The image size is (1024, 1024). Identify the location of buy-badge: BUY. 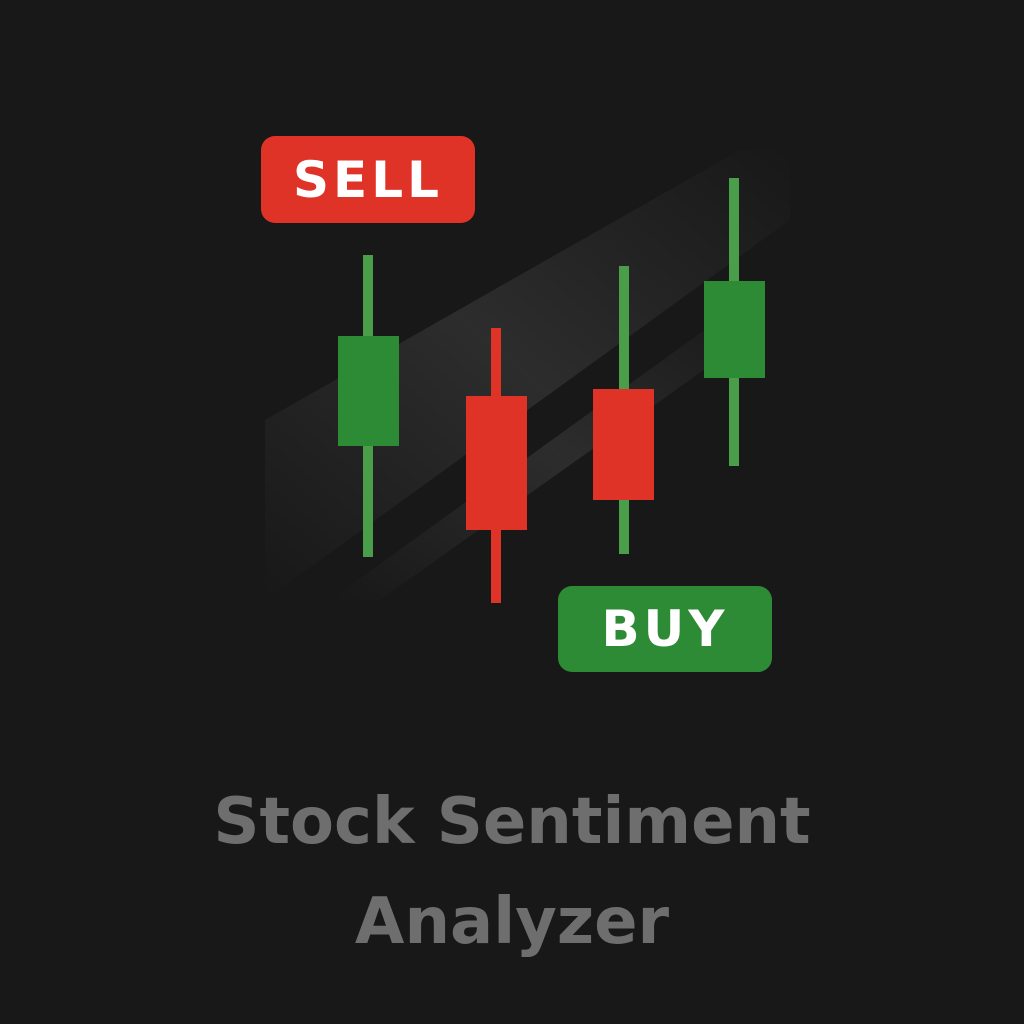
(665, 629).